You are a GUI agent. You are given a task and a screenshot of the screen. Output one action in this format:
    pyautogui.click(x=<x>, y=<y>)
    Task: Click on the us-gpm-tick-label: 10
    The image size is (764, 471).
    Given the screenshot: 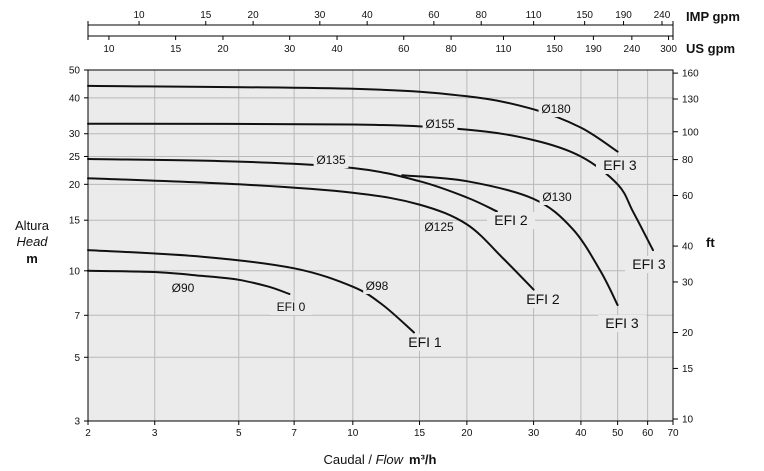 What is the action you would take?
    pyautogui.click(x=109, y=49)
    